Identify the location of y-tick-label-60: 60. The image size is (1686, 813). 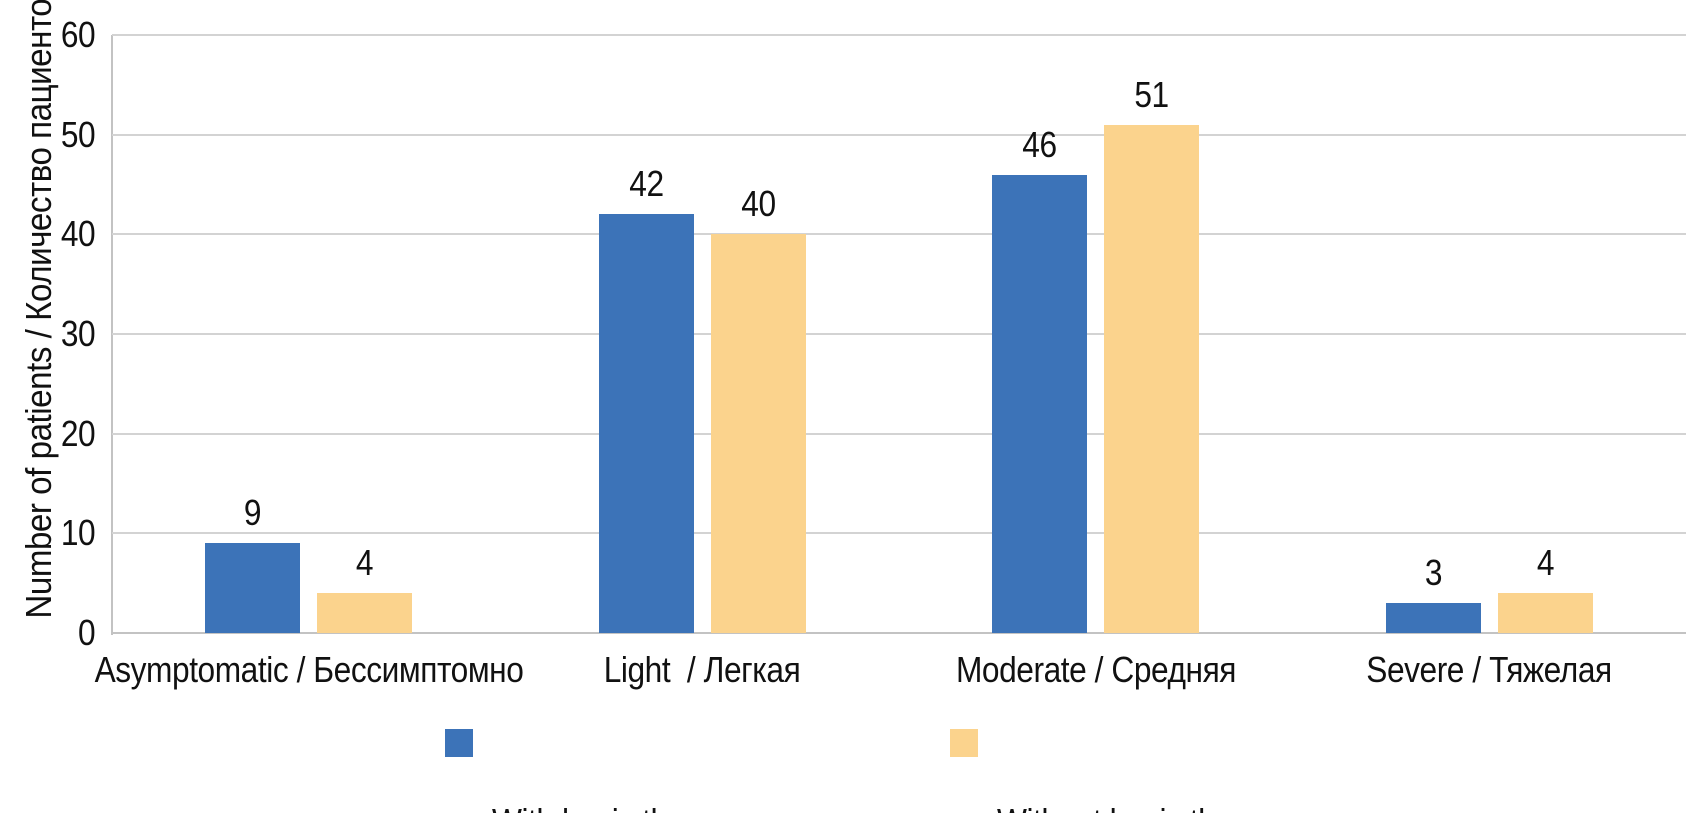
(78, 34).